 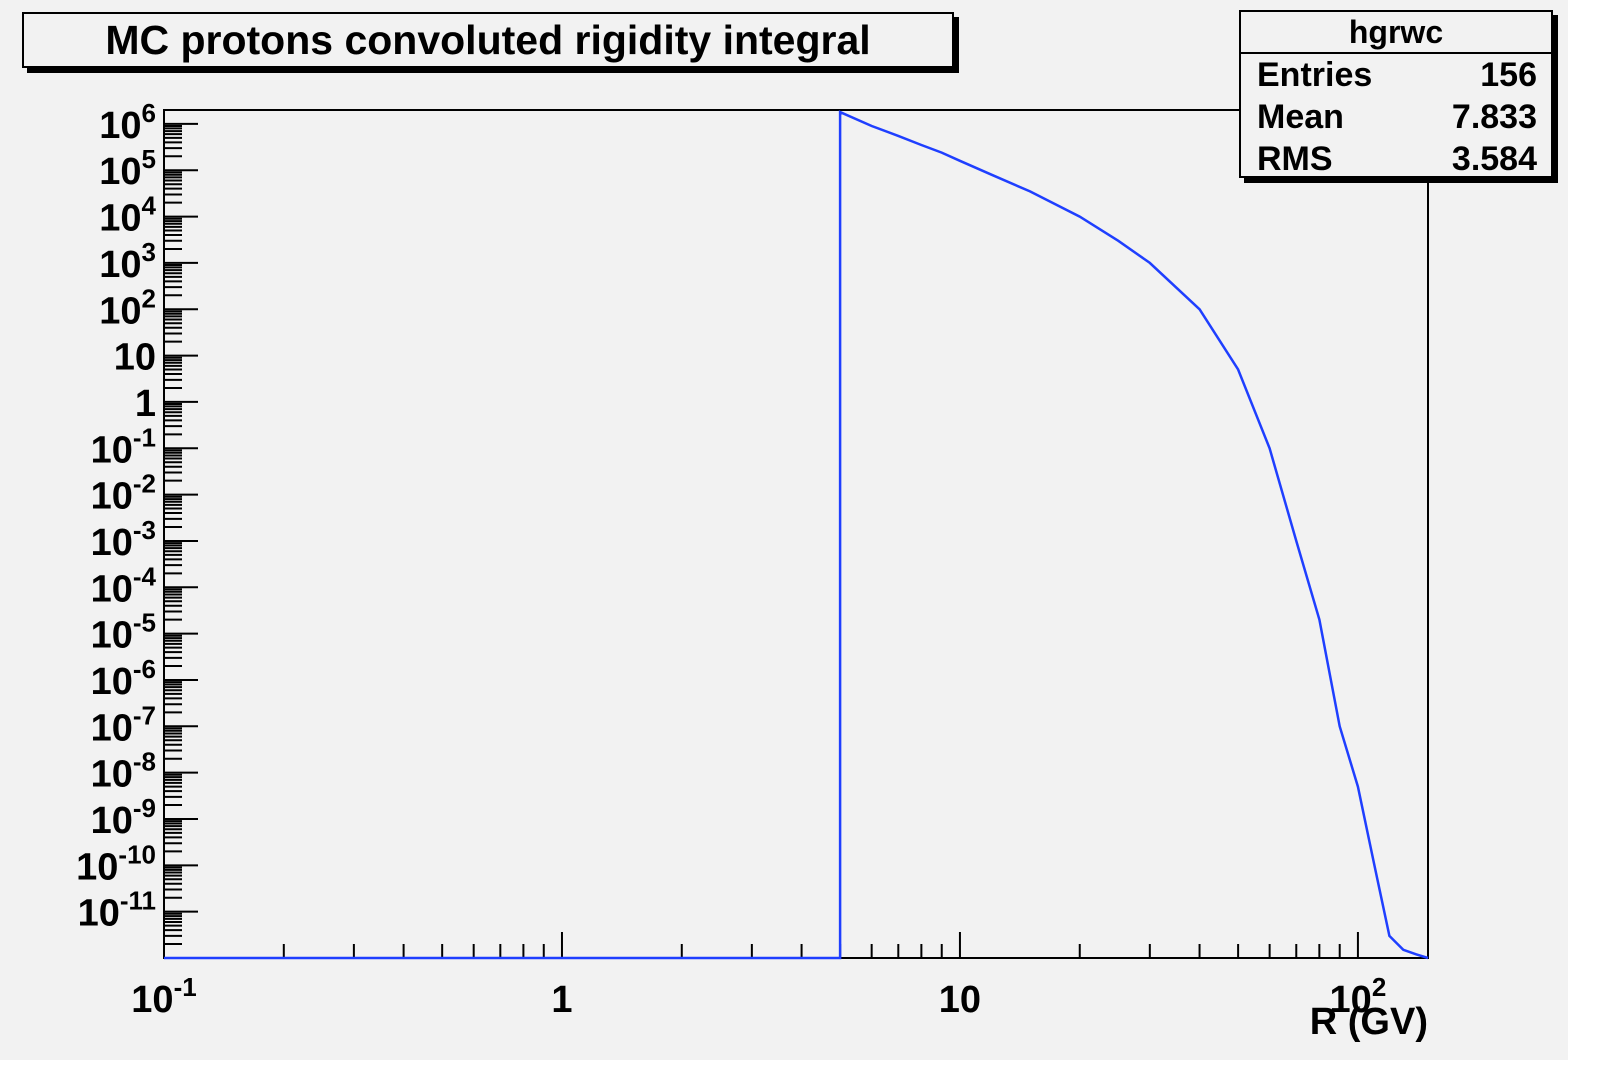 What do you see at coordinates (181, 540) in the screenshot?
I see `y-axis` at bounding box center [181, 540].